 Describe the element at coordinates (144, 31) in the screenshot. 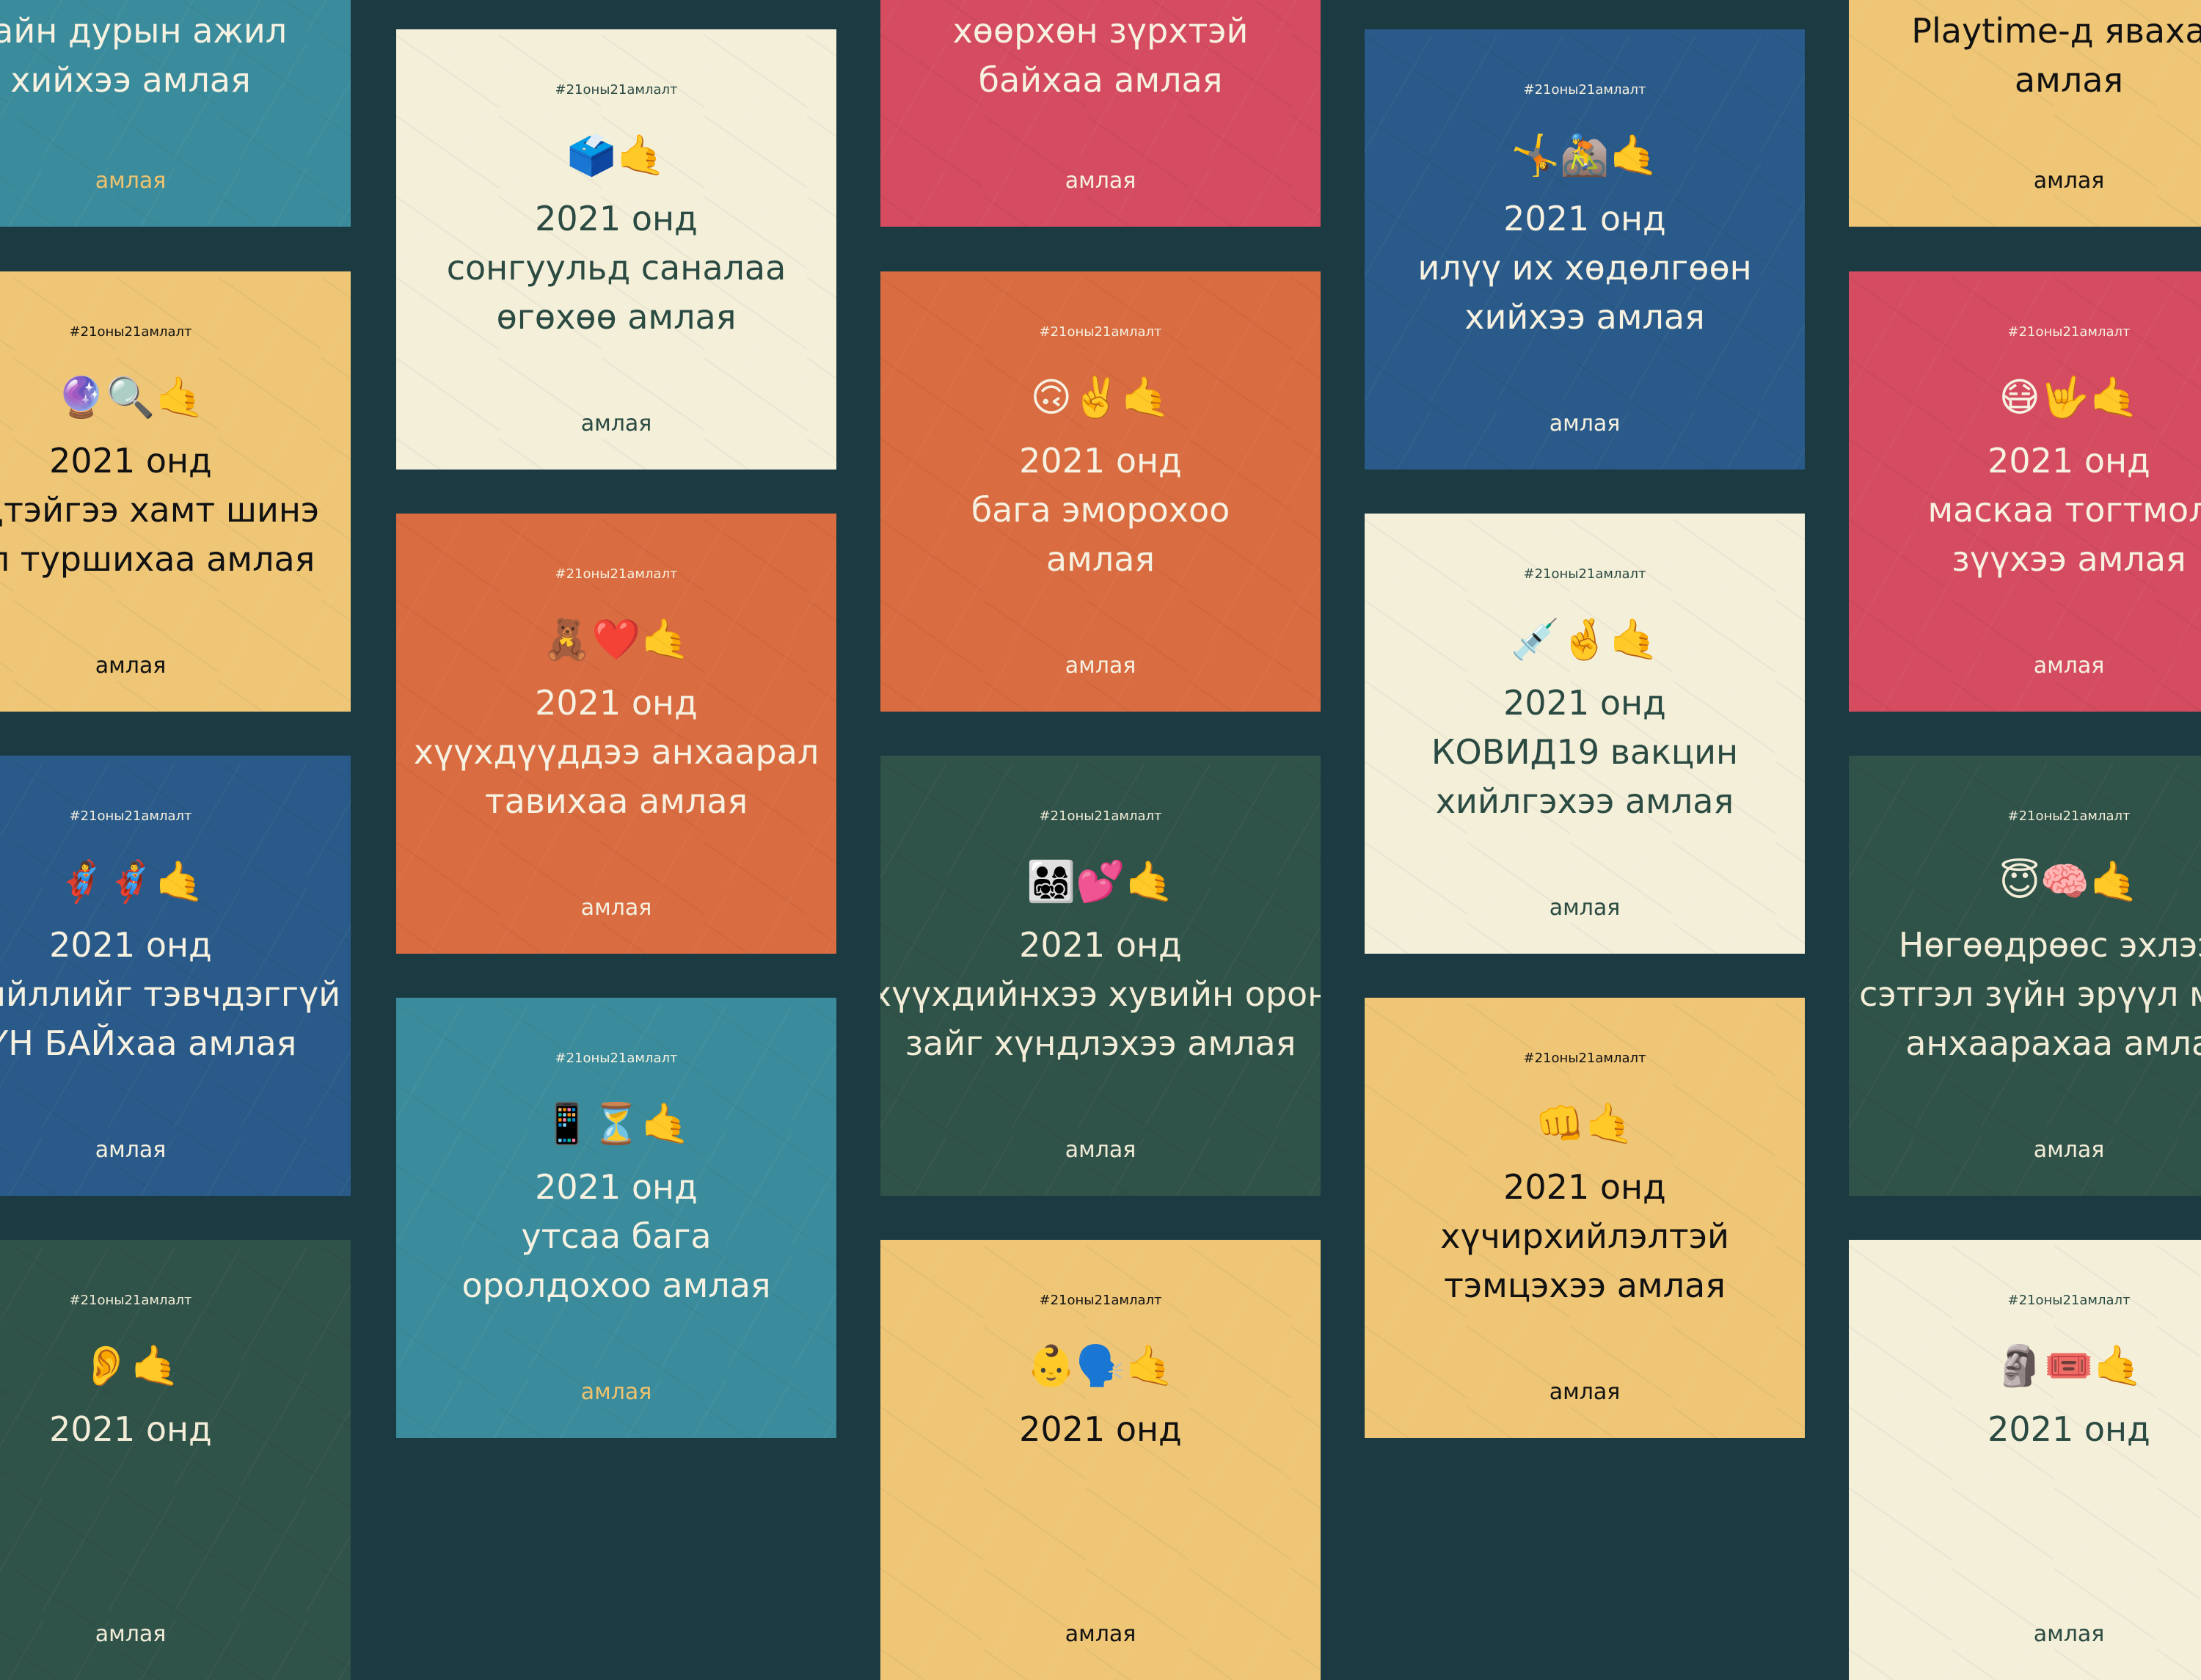

I see `promise-line: сайн дурын ажил` at that location.